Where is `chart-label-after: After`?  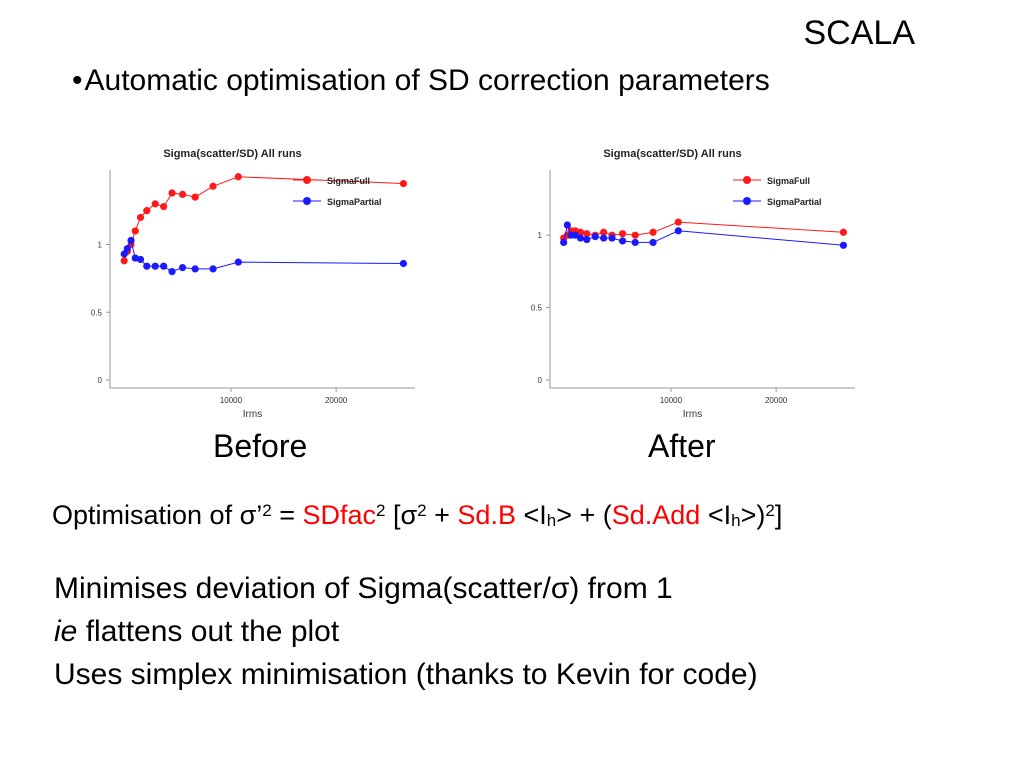
chart-label-after: After is located at coordinates (682, 446).